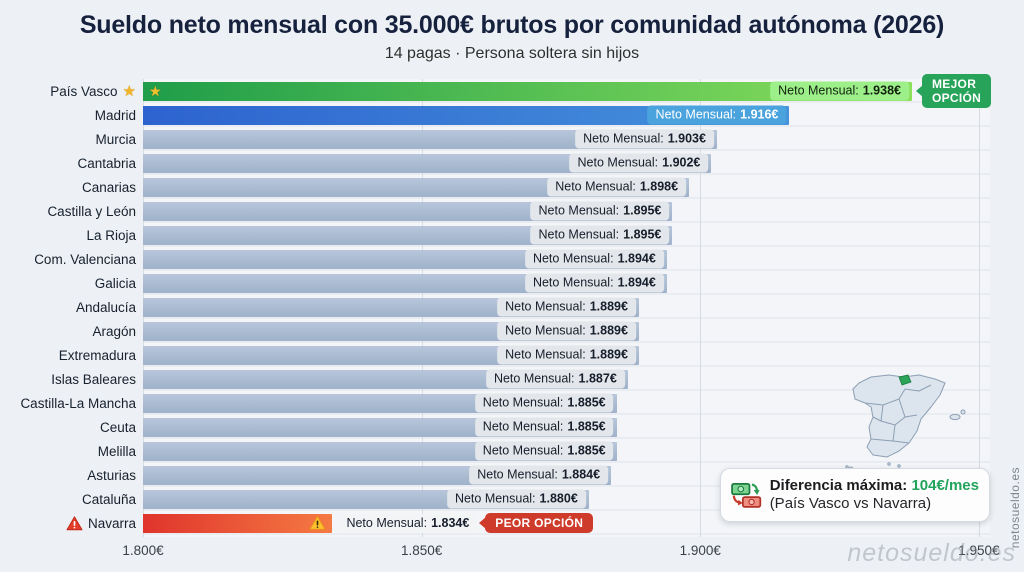 The height and width of the screenshot is (572, 1024). I want to click on chart-row-murcia: Murcia Neto Mensual: 1.903€, so click(512, 139).